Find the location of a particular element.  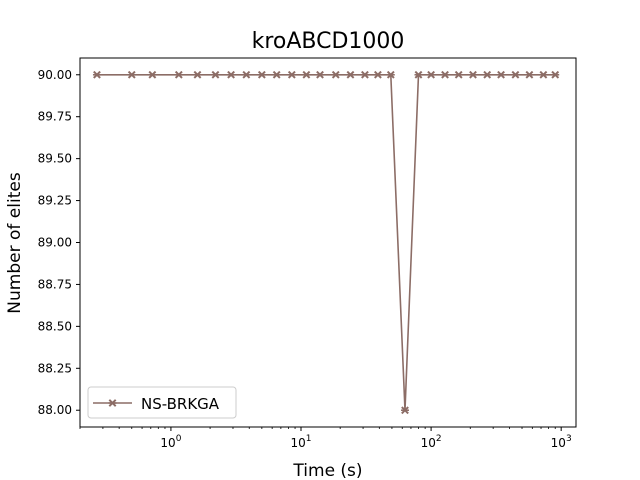

legend-box is located at coordinates (162, 402).